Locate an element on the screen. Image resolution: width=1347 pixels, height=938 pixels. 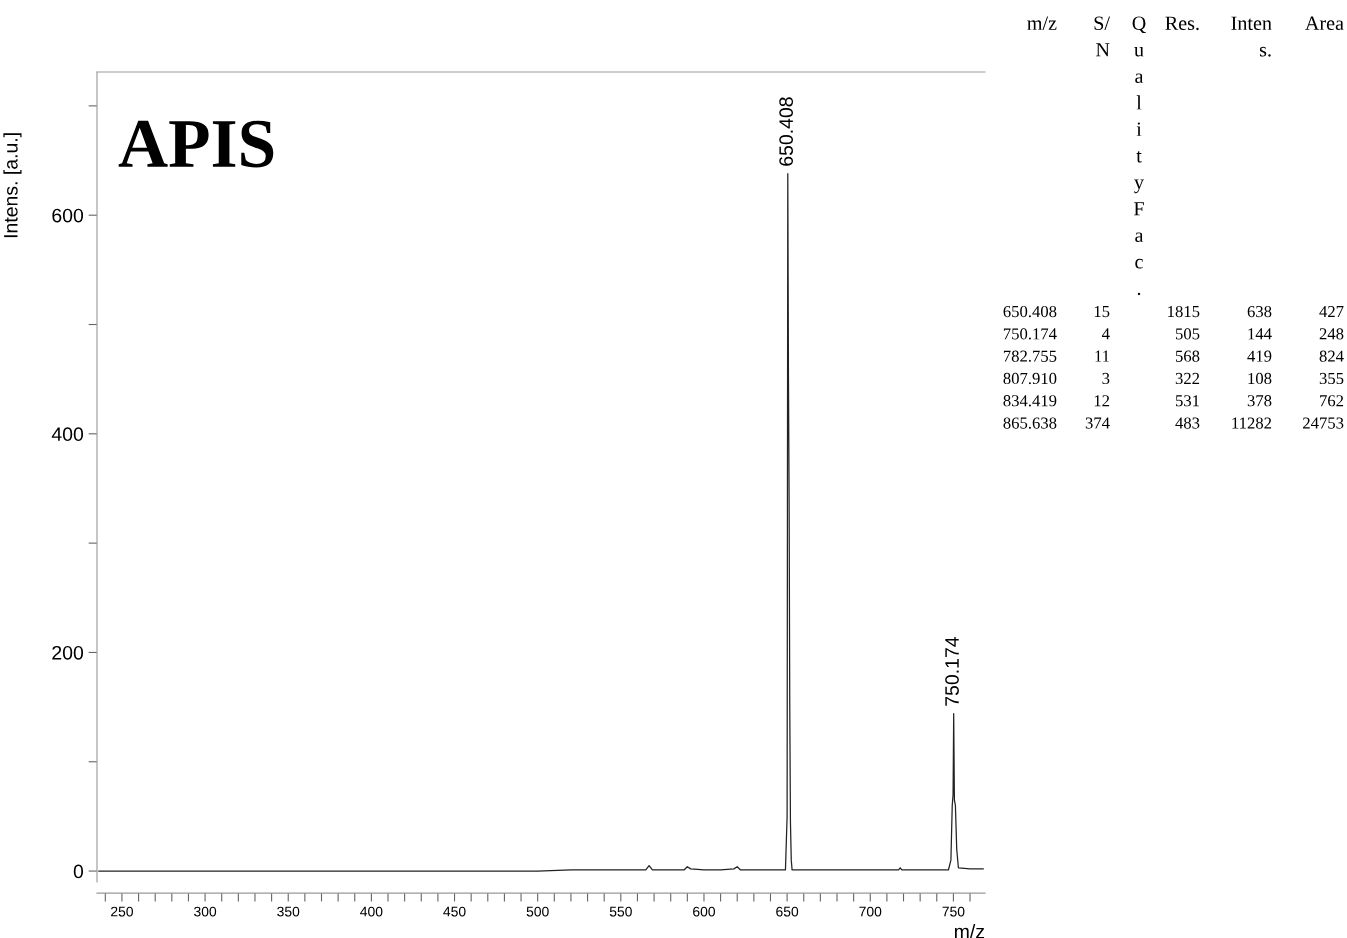
annotation: 750.174 is located at coordinates (952, 671).